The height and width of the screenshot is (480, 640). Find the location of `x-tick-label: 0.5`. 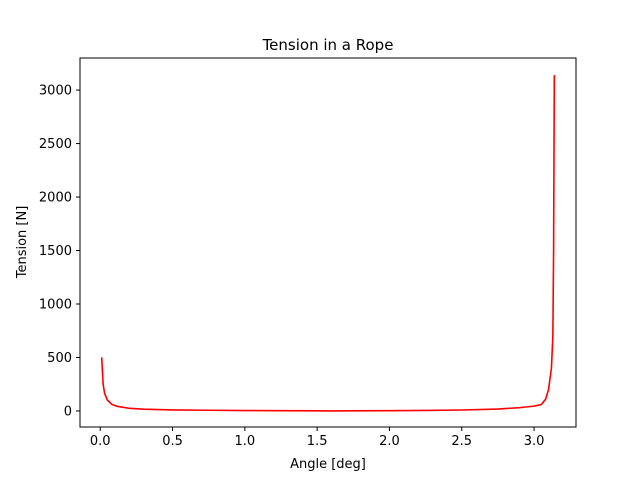

x-tick-label: 0.5 is located at coordinates (172, 441).